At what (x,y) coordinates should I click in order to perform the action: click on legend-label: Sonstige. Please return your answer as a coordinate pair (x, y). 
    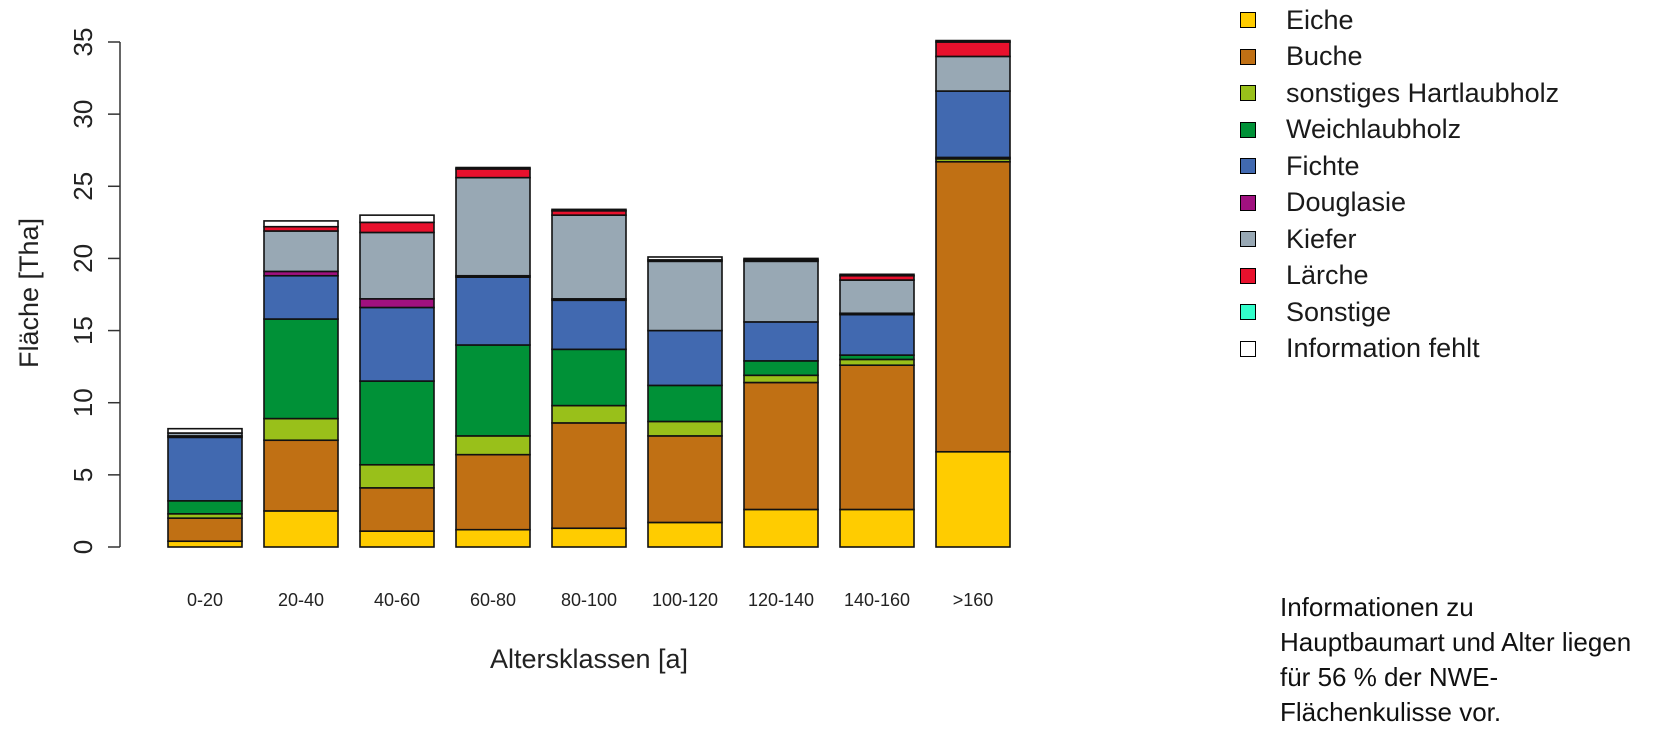
    Looking at the image, I should click on (1339, 311).